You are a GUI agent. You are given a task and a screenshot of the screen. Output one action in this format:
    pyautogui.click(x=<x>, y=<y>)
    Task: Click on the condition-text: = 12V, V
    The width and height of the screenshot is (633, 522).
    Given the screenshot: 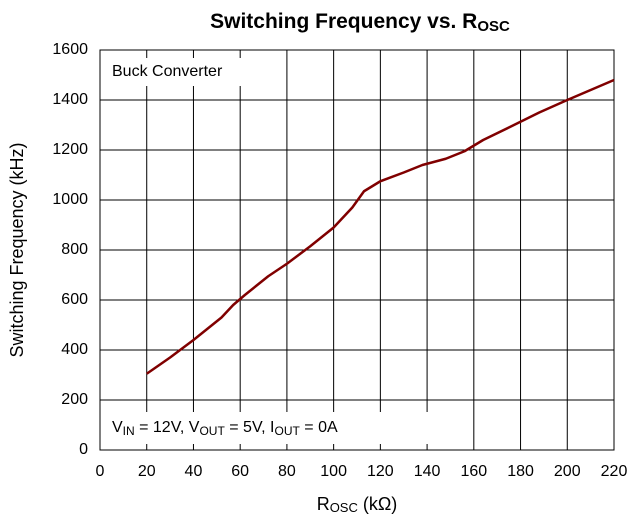 What is the action you would take?
    pyautogui.click(x=167, y=427)
    